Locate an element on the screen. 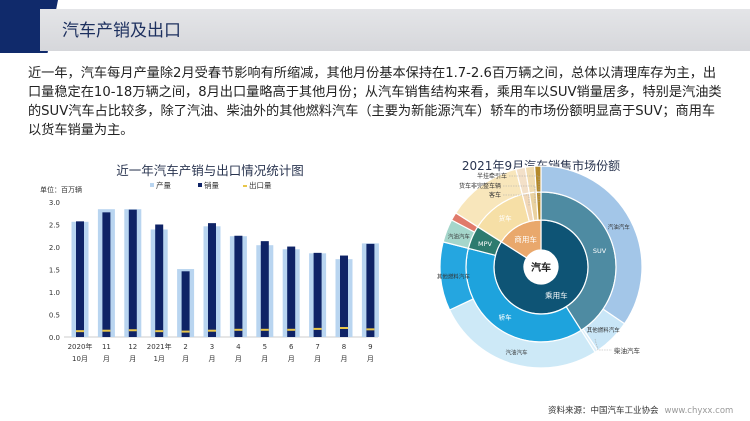 The image size is (750, 421). y-tick-label: 0.0 is located at coordinates (54, 338).